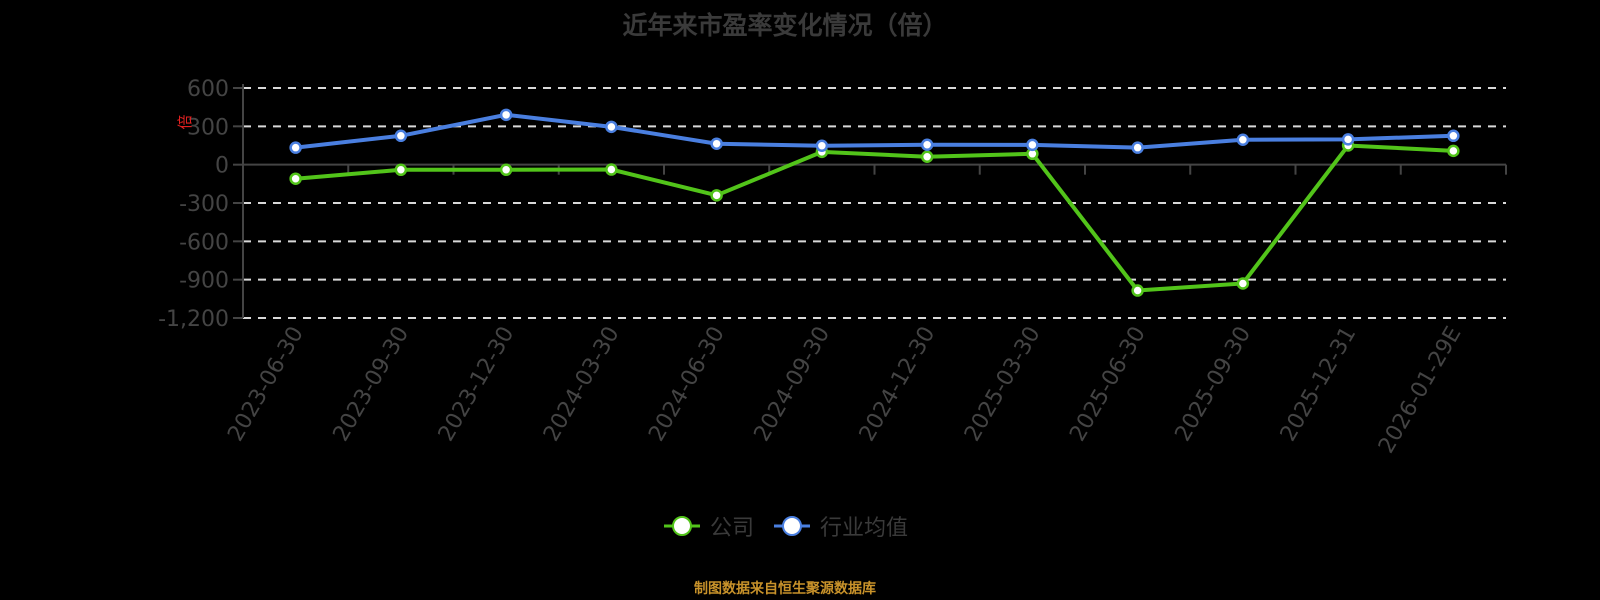  Describe the element at coordinates (687, 384) in the screenshot. I see `x-tick-label: 2024-06-30` at that location.